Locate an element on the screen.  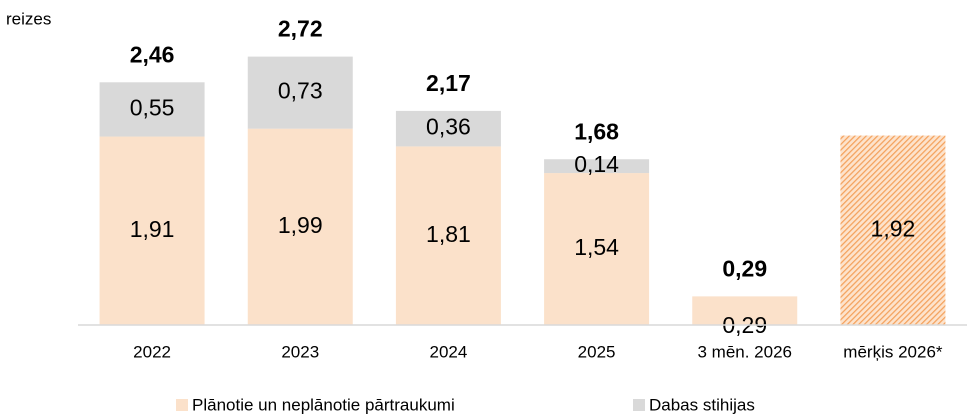
x-tick-label: mērķis 2026* is located at coordinates (893, 351).